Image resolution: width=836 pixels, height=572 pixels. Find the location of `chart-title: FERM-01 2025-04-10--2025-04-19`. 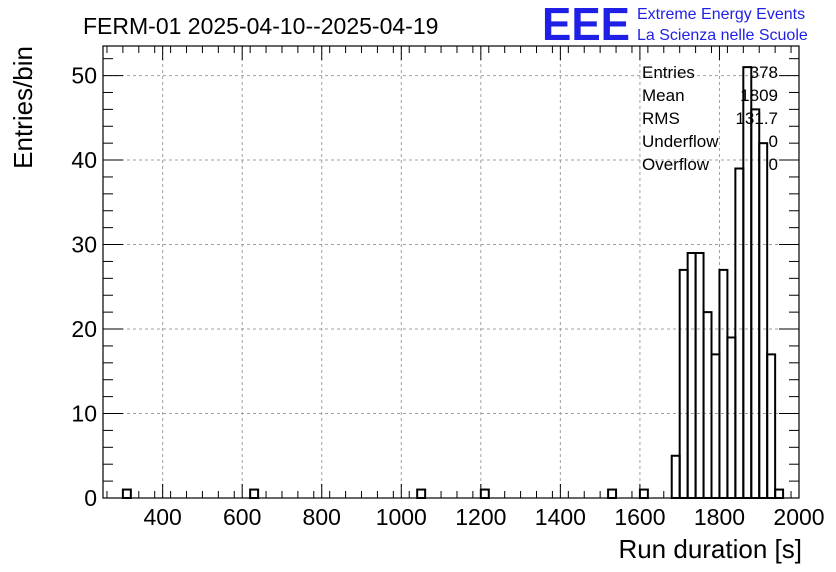

chart-title: FERM-01 2025-04-10--2025-04-19 is located at coordinates (260, 26).